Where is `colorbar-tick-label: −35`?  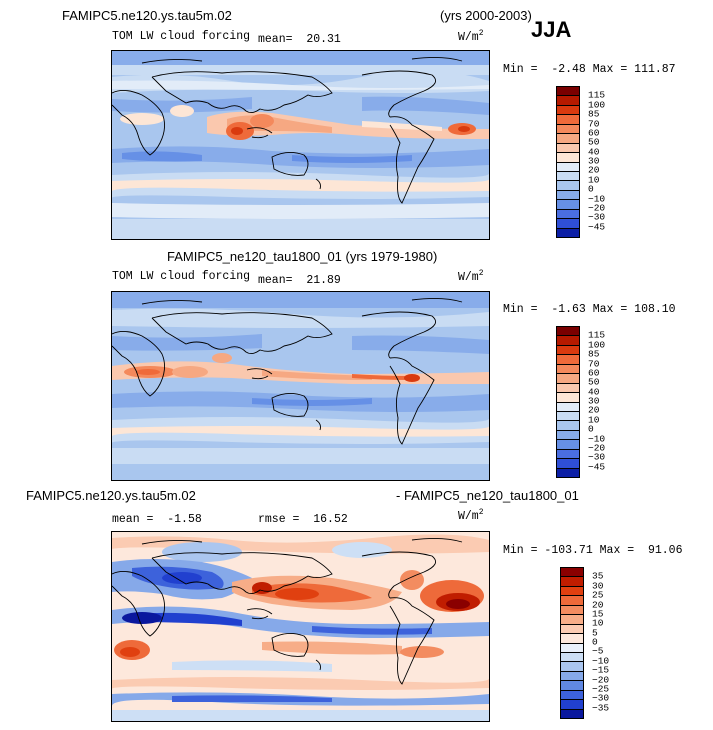 colorbar-tick-label: −35 is located at coordinates (601, 708).